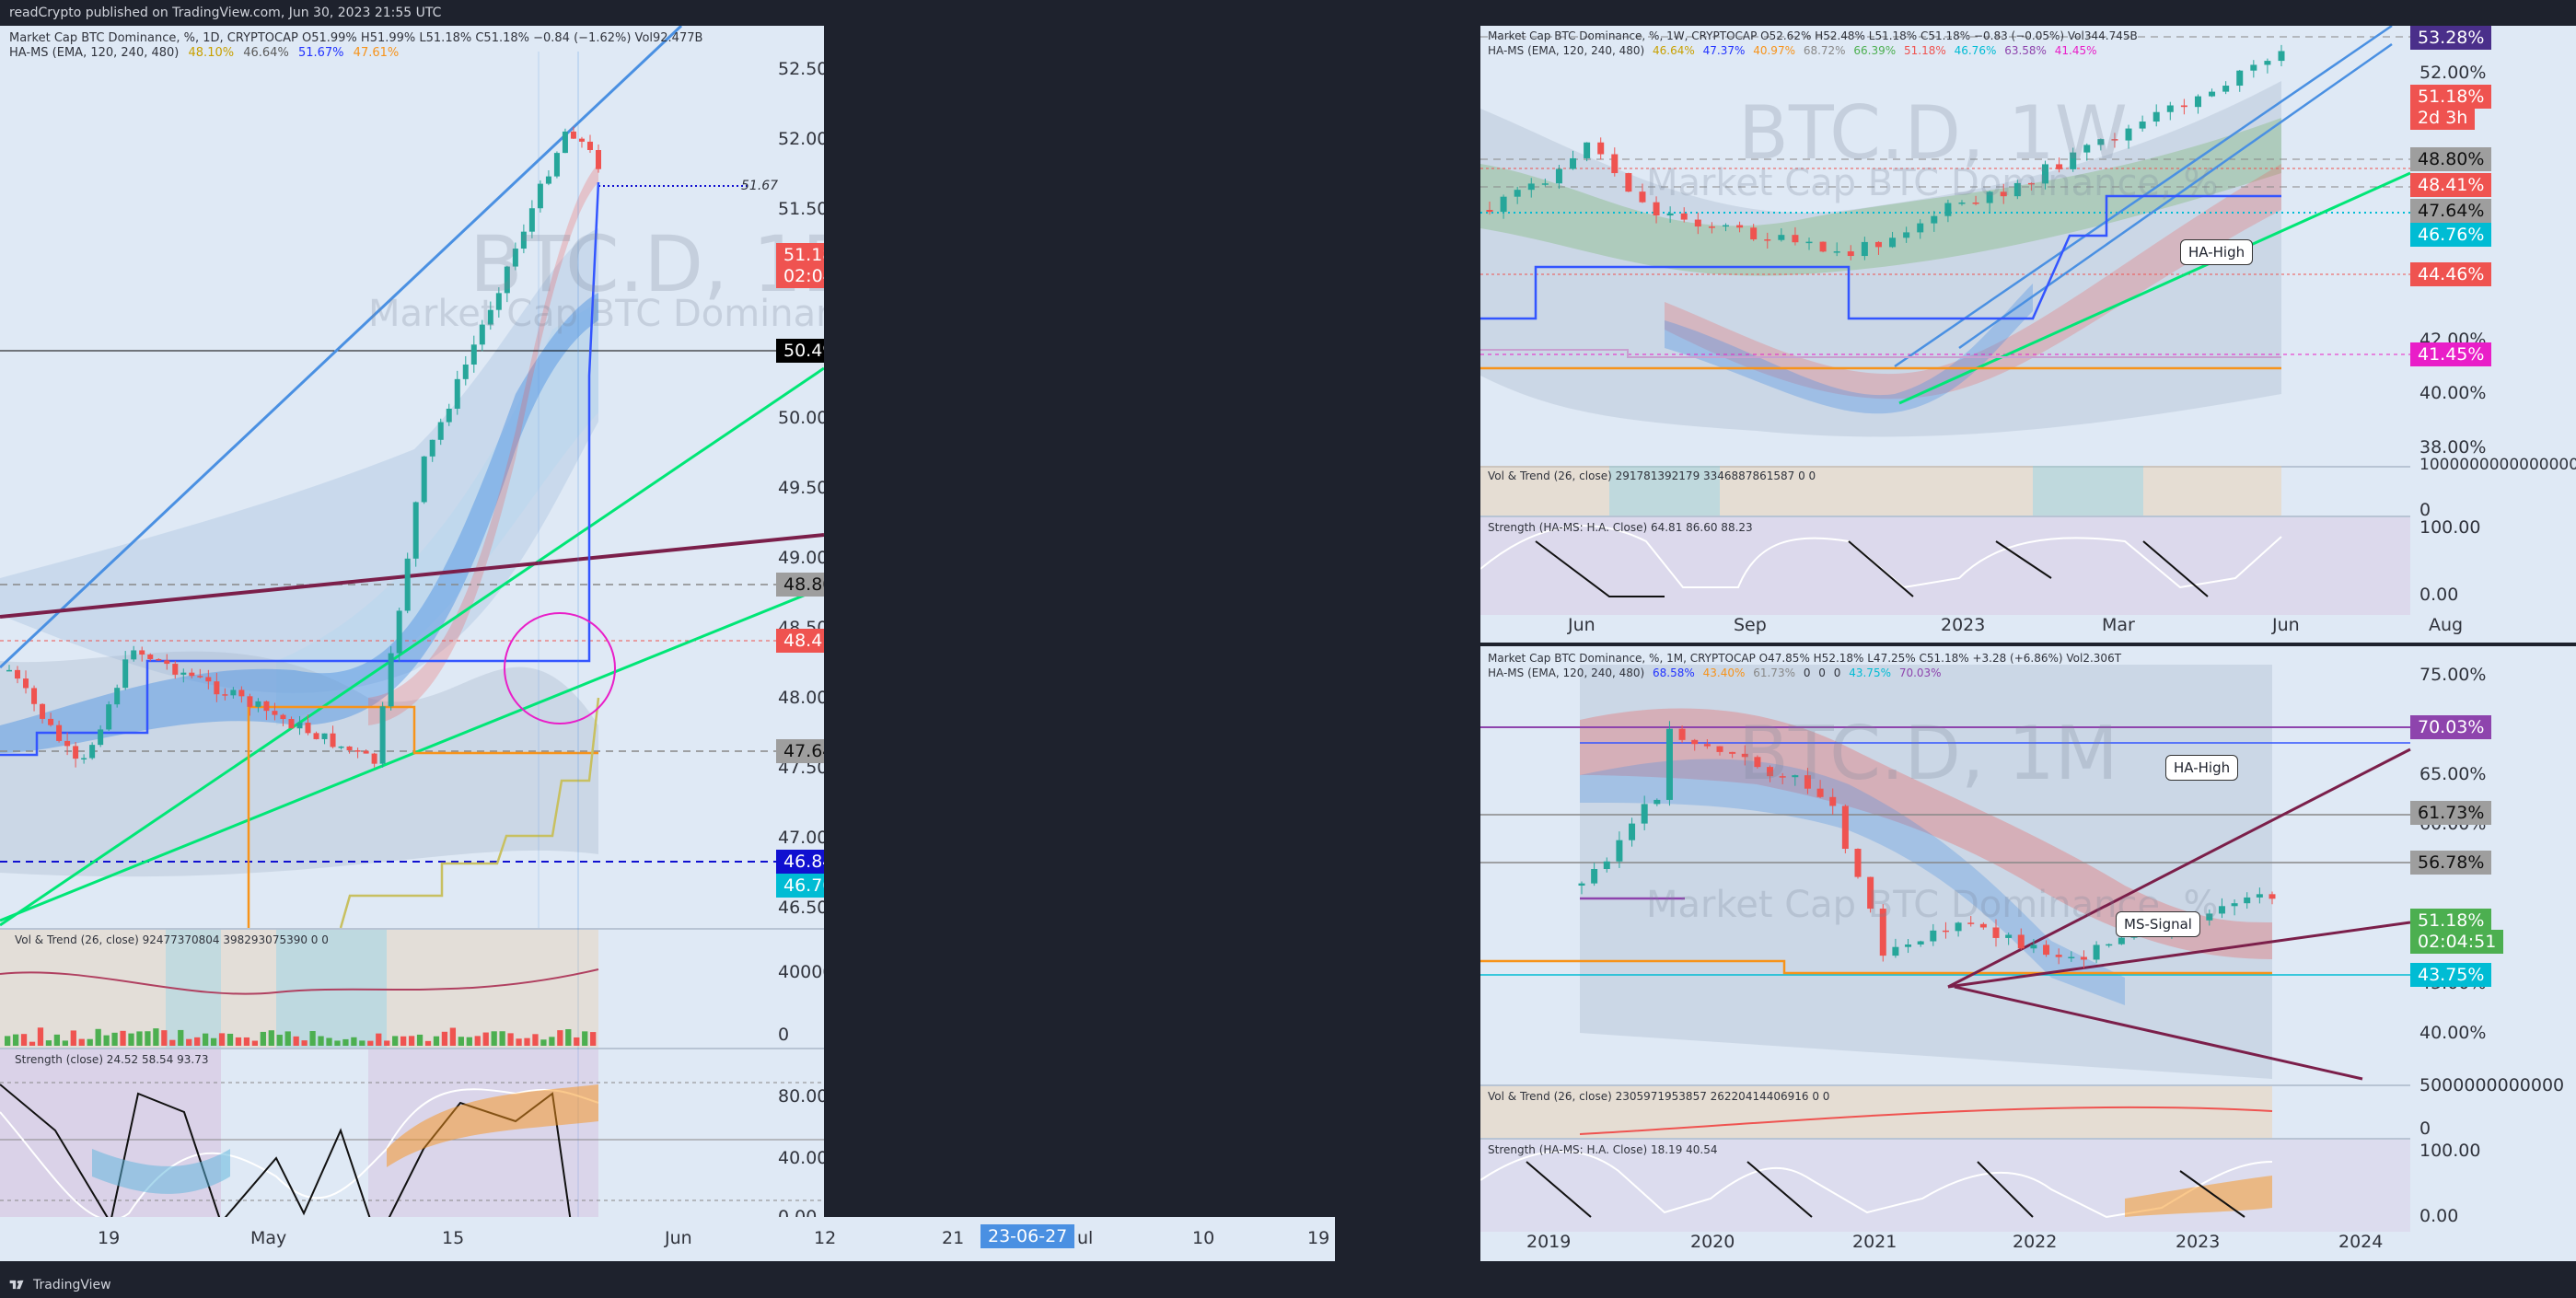 Image resolution: width=2576 pixels, height=1298 pixels. I want to click on date-tick: May, so click(268, 1238).